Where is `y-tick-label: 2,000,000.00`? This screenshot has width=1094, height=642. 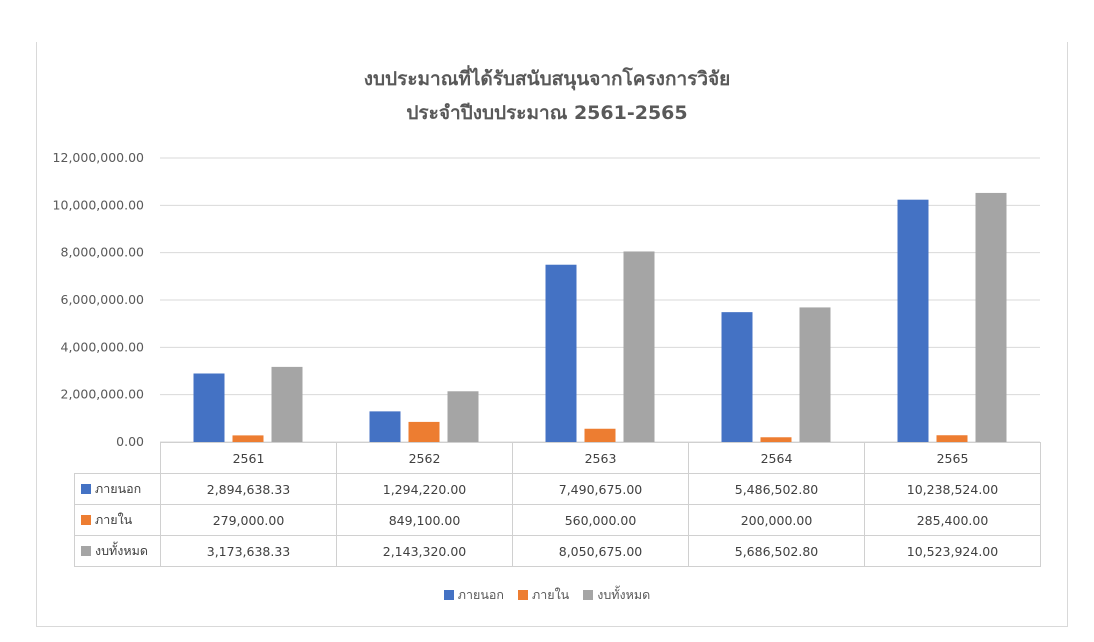 y-tick-label: 2,000,000.00 is located at coordinates (103, 394).